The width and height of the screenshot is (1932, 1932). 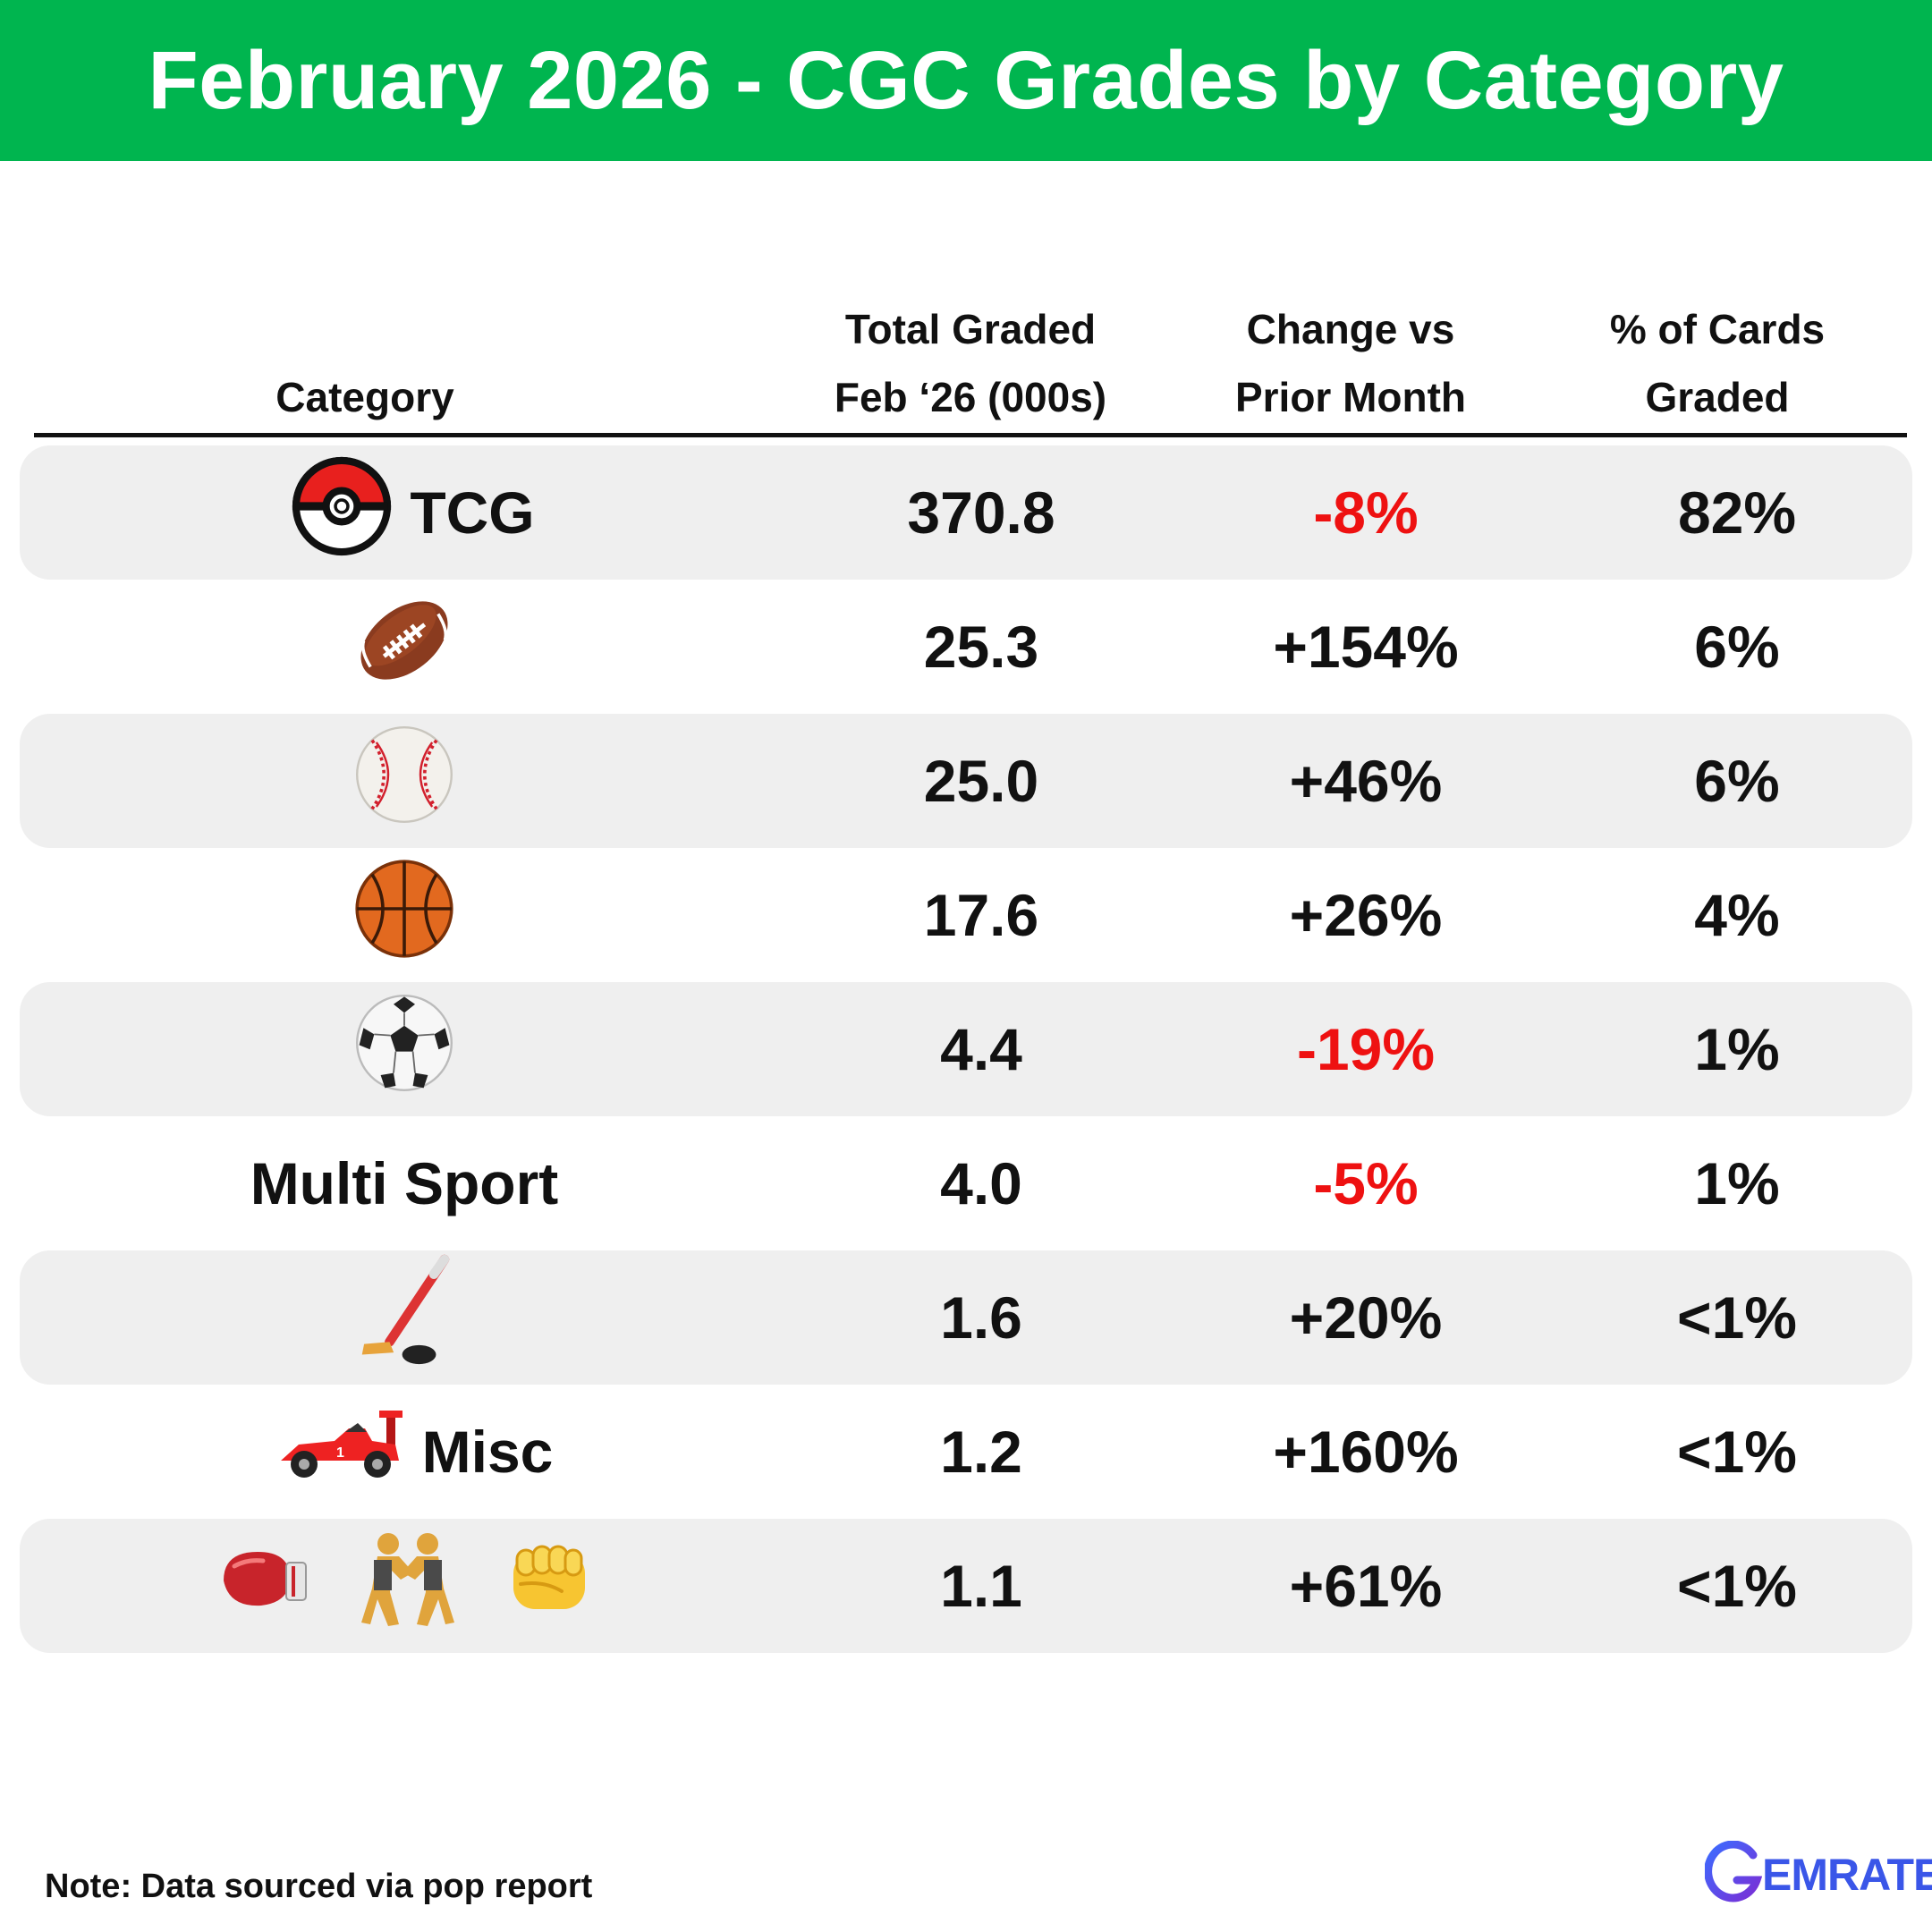 What do you see at coordinates (1366, 1049) in the screenshot?
I see `cell-change: -19%` at bounding box center [1366, 1049].